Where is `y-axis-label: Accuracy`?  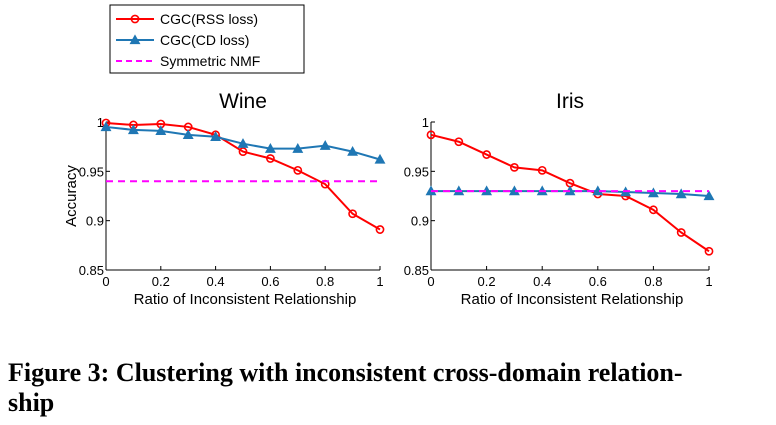 y-axis-label: Accuracy is located at coordinates (71, 196).